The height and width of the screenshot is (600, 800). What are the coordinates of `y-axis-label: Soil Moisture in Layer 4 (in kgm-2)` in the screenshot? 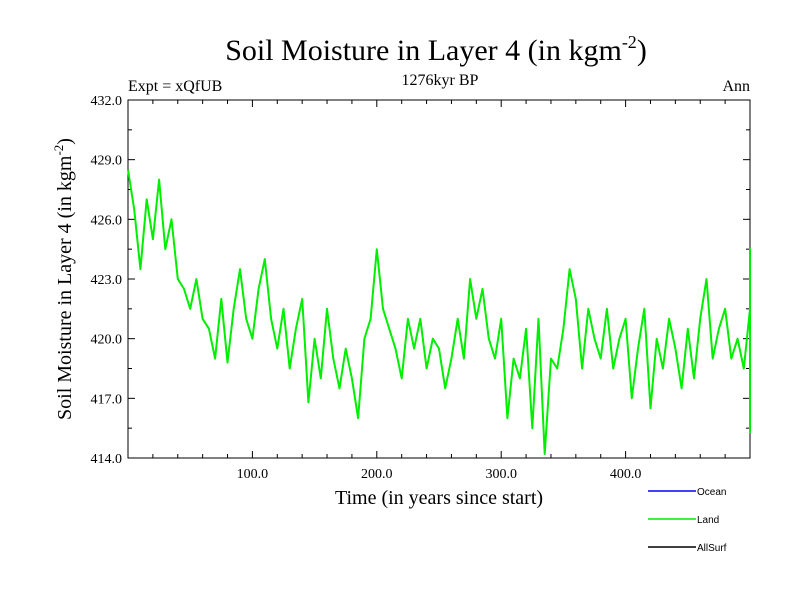 It's located at (63, 279).